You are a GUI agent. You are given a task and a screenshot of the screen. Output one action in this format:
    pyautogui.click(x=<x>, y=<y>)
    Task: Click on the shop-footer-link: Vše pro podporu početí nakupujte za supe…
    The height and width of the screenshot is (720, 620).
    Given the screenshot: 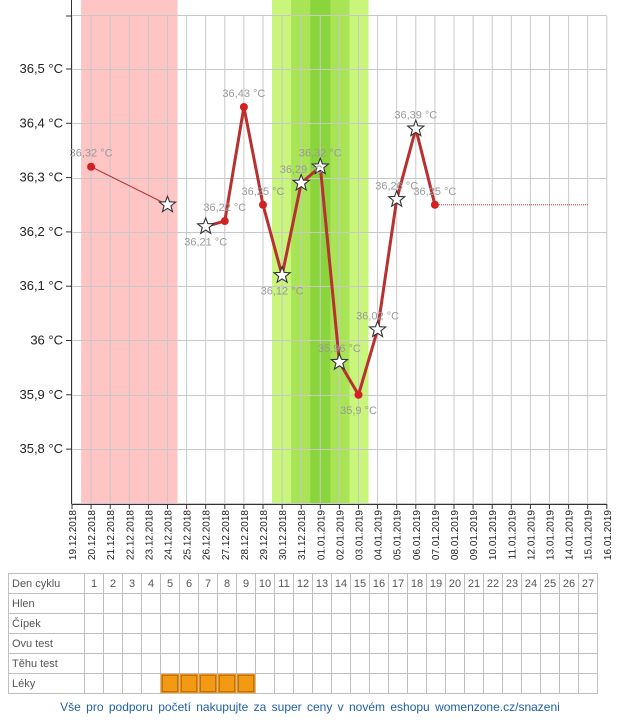 What is the action you would take?
    pyautogui.click(x=310, y=707)
    